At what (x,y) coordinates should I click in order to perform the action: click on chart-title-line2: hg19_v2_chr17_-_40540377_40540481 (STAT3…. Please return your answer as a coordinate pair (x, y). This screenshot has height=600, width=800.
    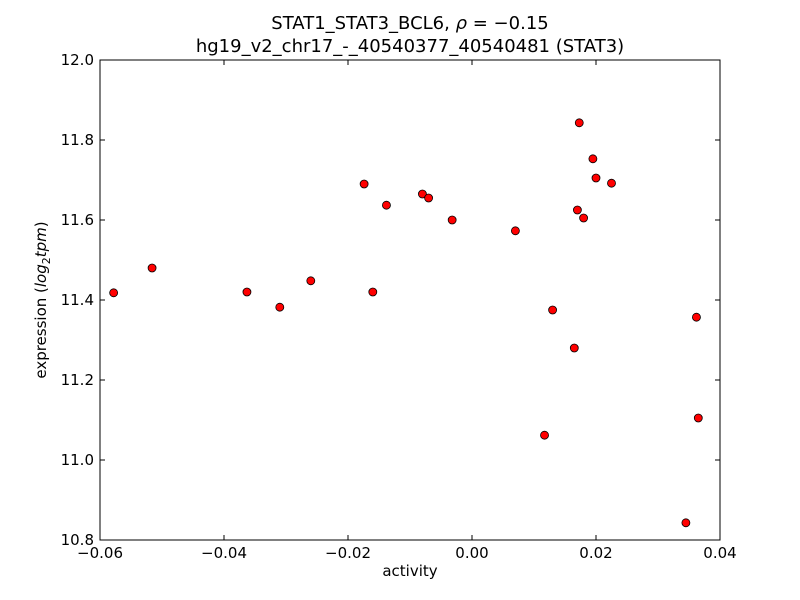
    Looking at the image, I should click on (410, 46).